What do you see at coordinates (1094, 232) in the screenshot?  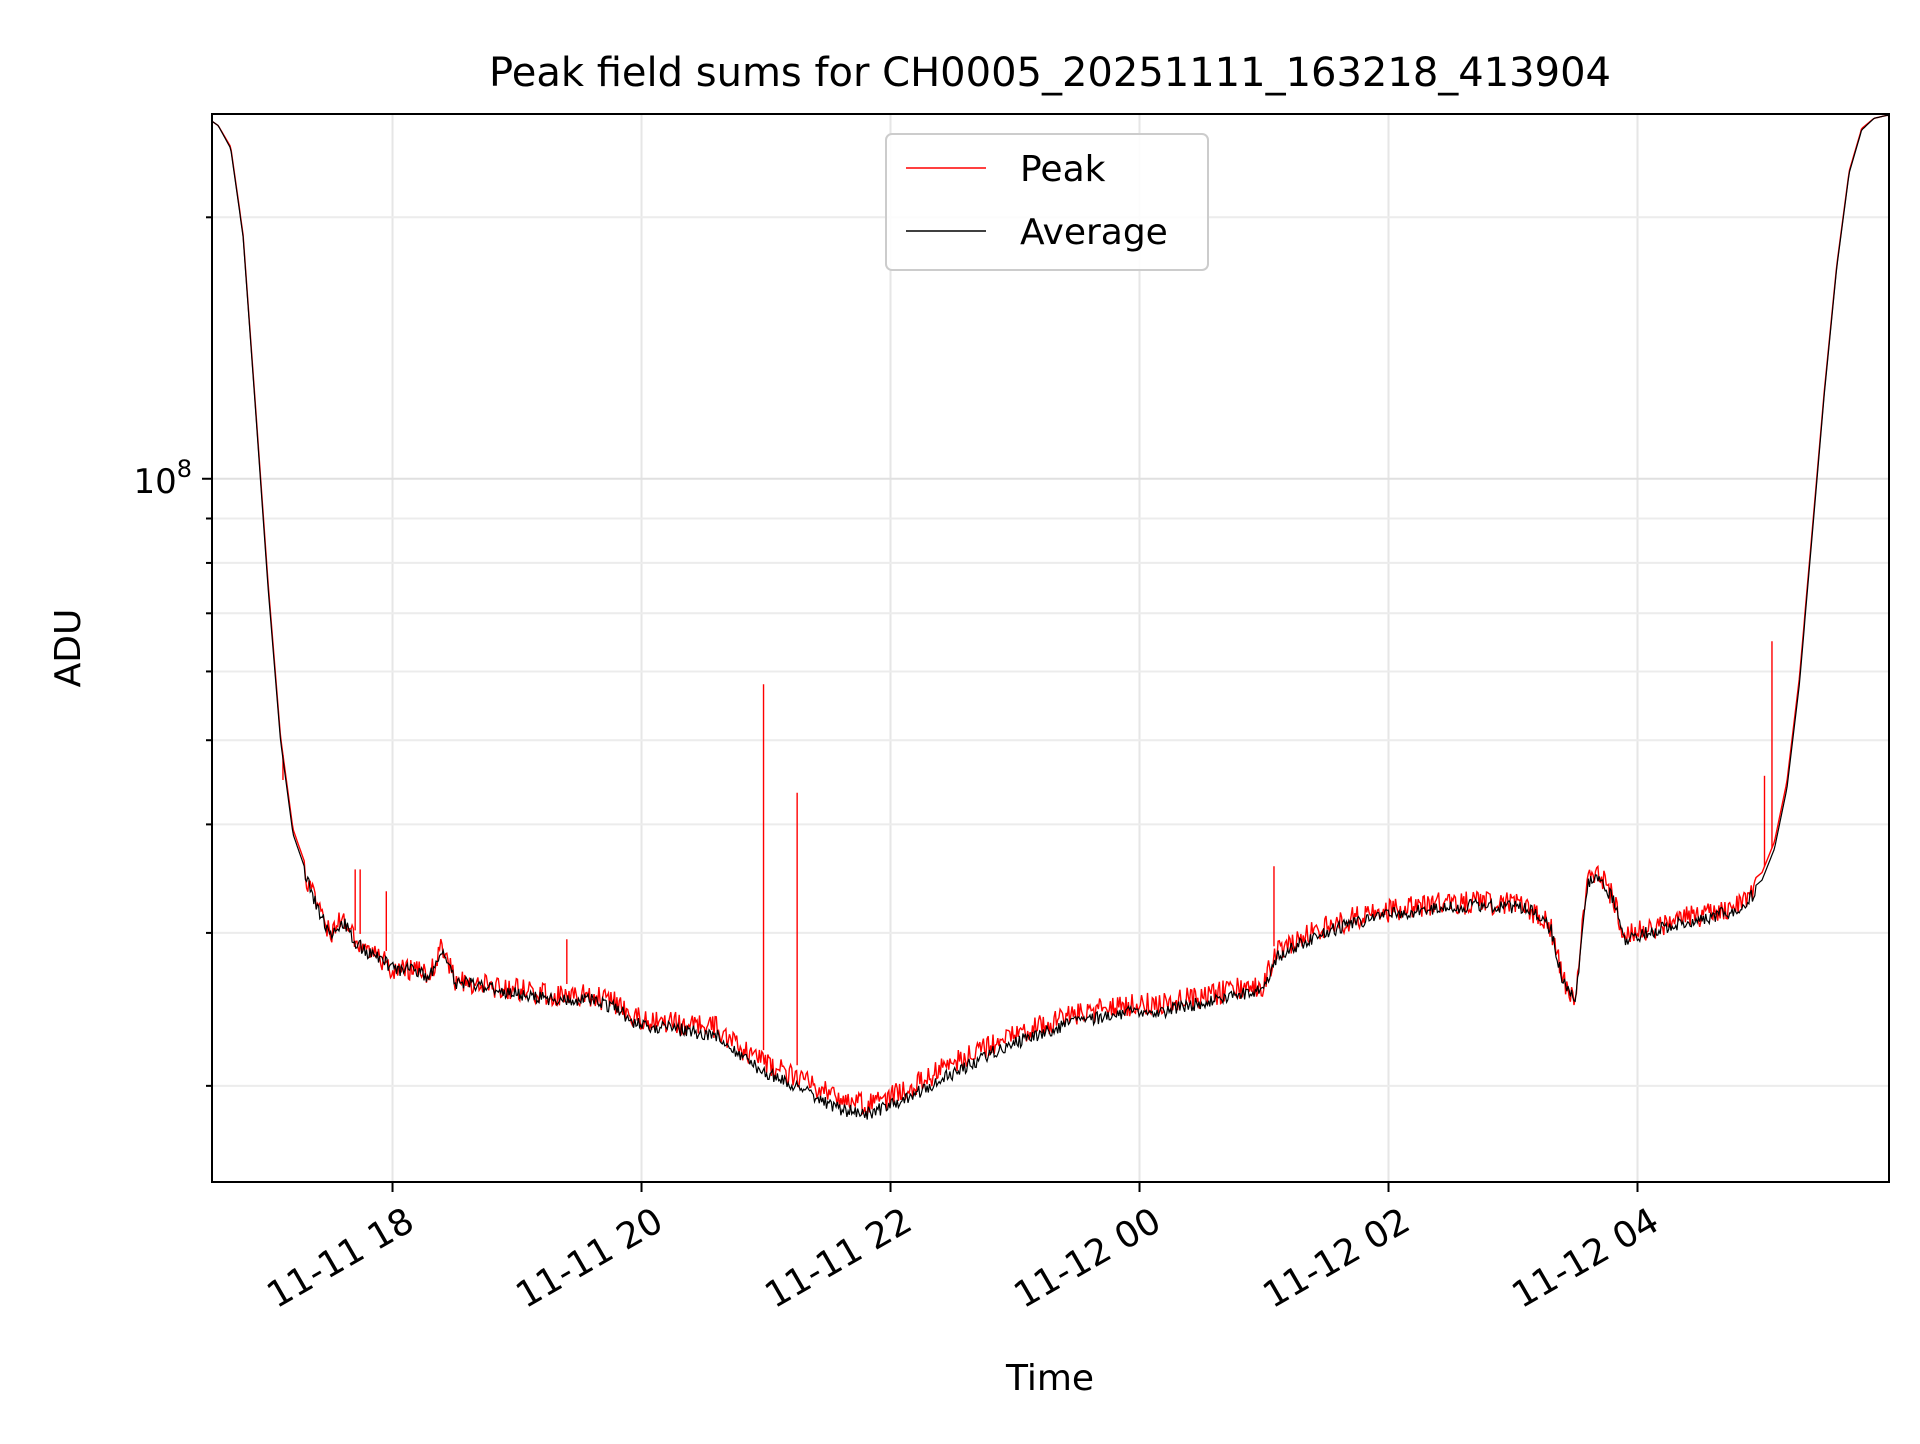 I see `legend-average-label: Average` at bounding box center [1094, 232].